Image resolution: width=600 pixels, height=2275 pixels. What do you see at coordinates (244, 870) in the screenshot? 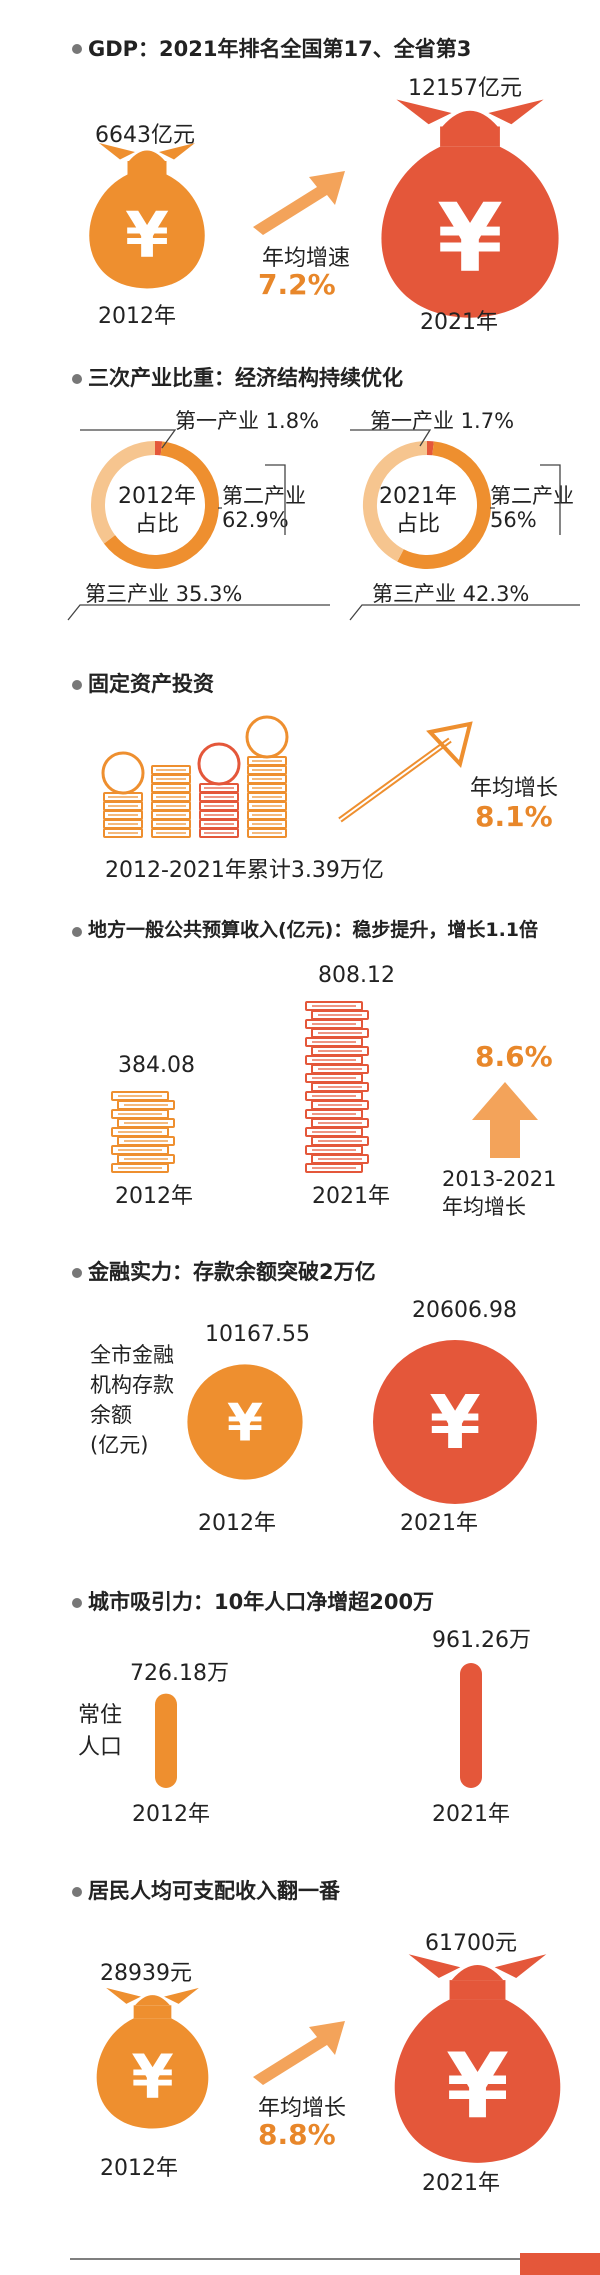
I see `investment-caption: 2012-2021年累计3.39万亿` at bounding box center [244, 870].